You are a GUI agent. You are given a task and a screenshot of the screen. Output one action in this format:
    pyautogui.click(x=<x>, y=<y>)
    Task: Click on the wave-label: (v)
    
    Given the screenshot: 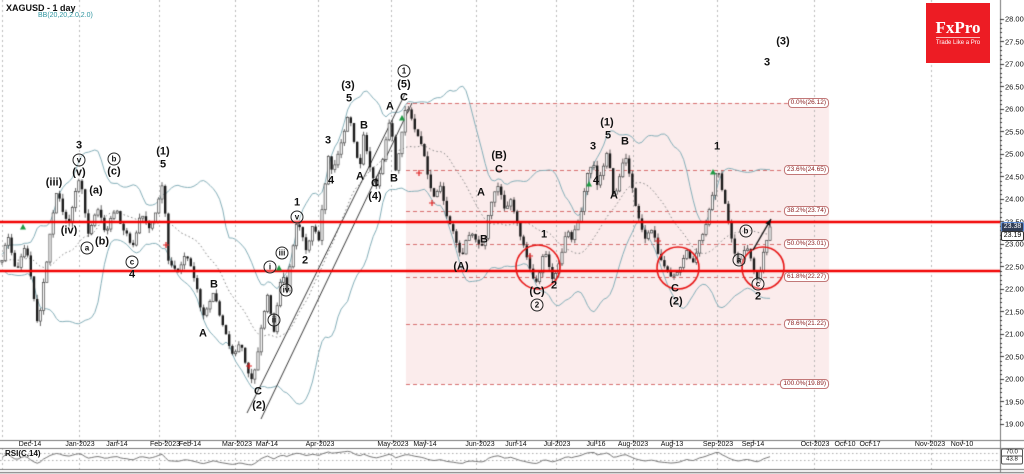 What is the action you would take?
    pyautogui.click(x=79, y=172)
    